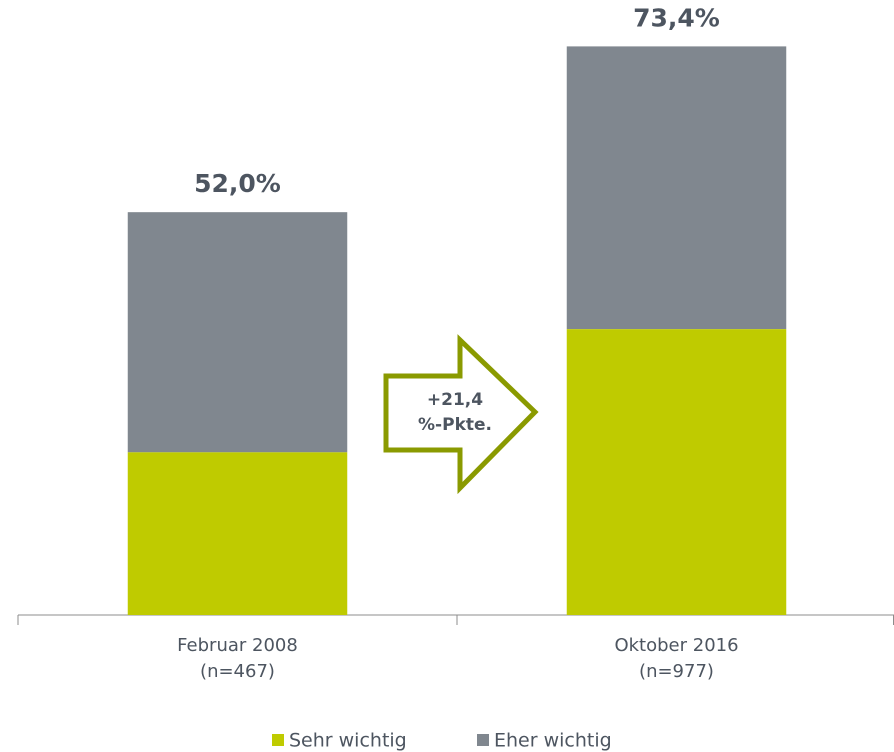 Image resolution: width=894 pixels, height=752 pixels. I want to click on change-arrow, so click(461, 414).